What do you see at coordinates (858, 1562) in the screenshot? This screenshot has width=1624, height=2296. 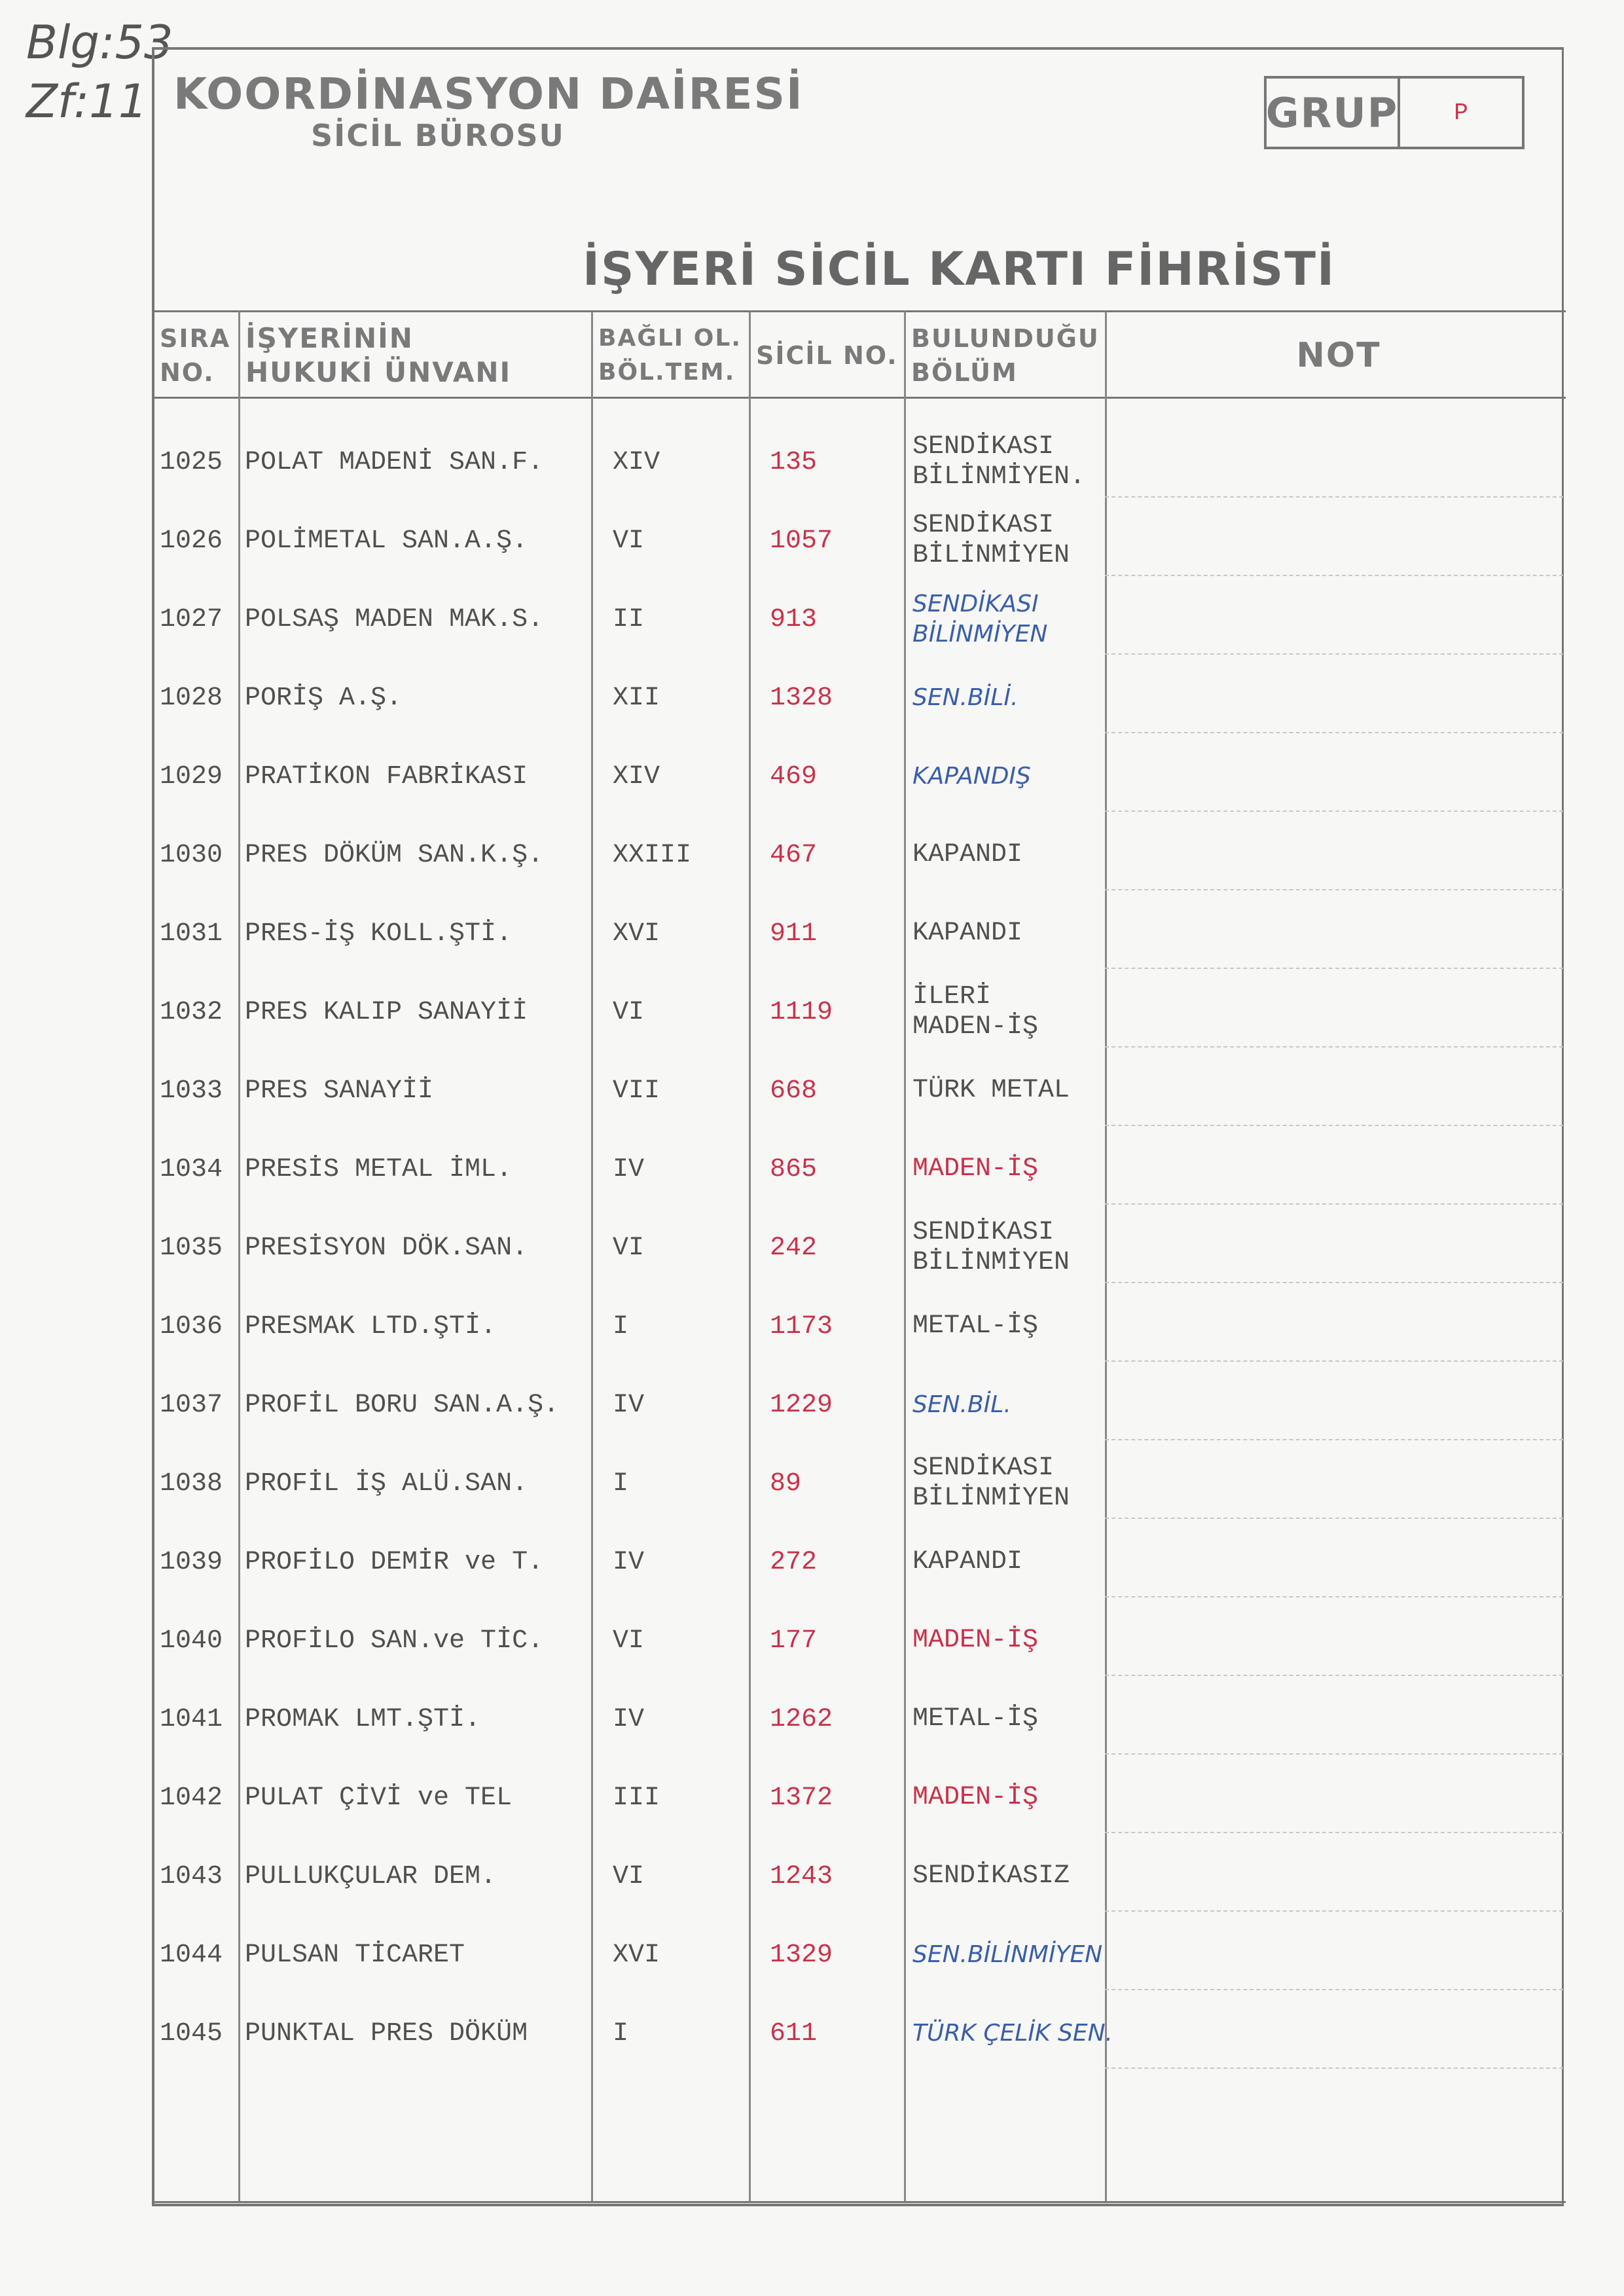 I see `table-row: 1039 PROFİLO DEMİR ve T. IV 272 KAPANDI` at bounding box center [858, 1562].